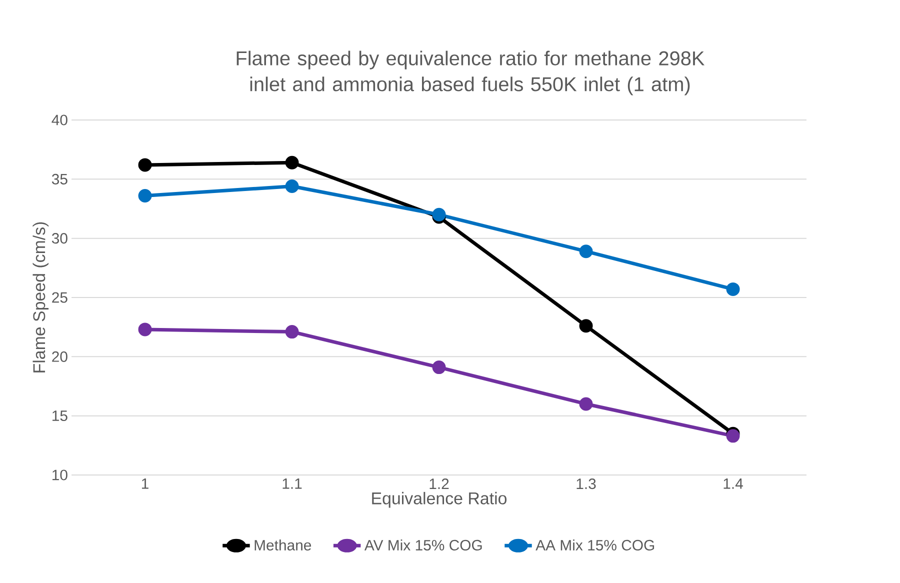 The height and width of the screenshot is (583, 900). Describe the element at coordinates (439, 500) in the screenshot. I see `x-axis-title: Equivalence Ratio` at that location.